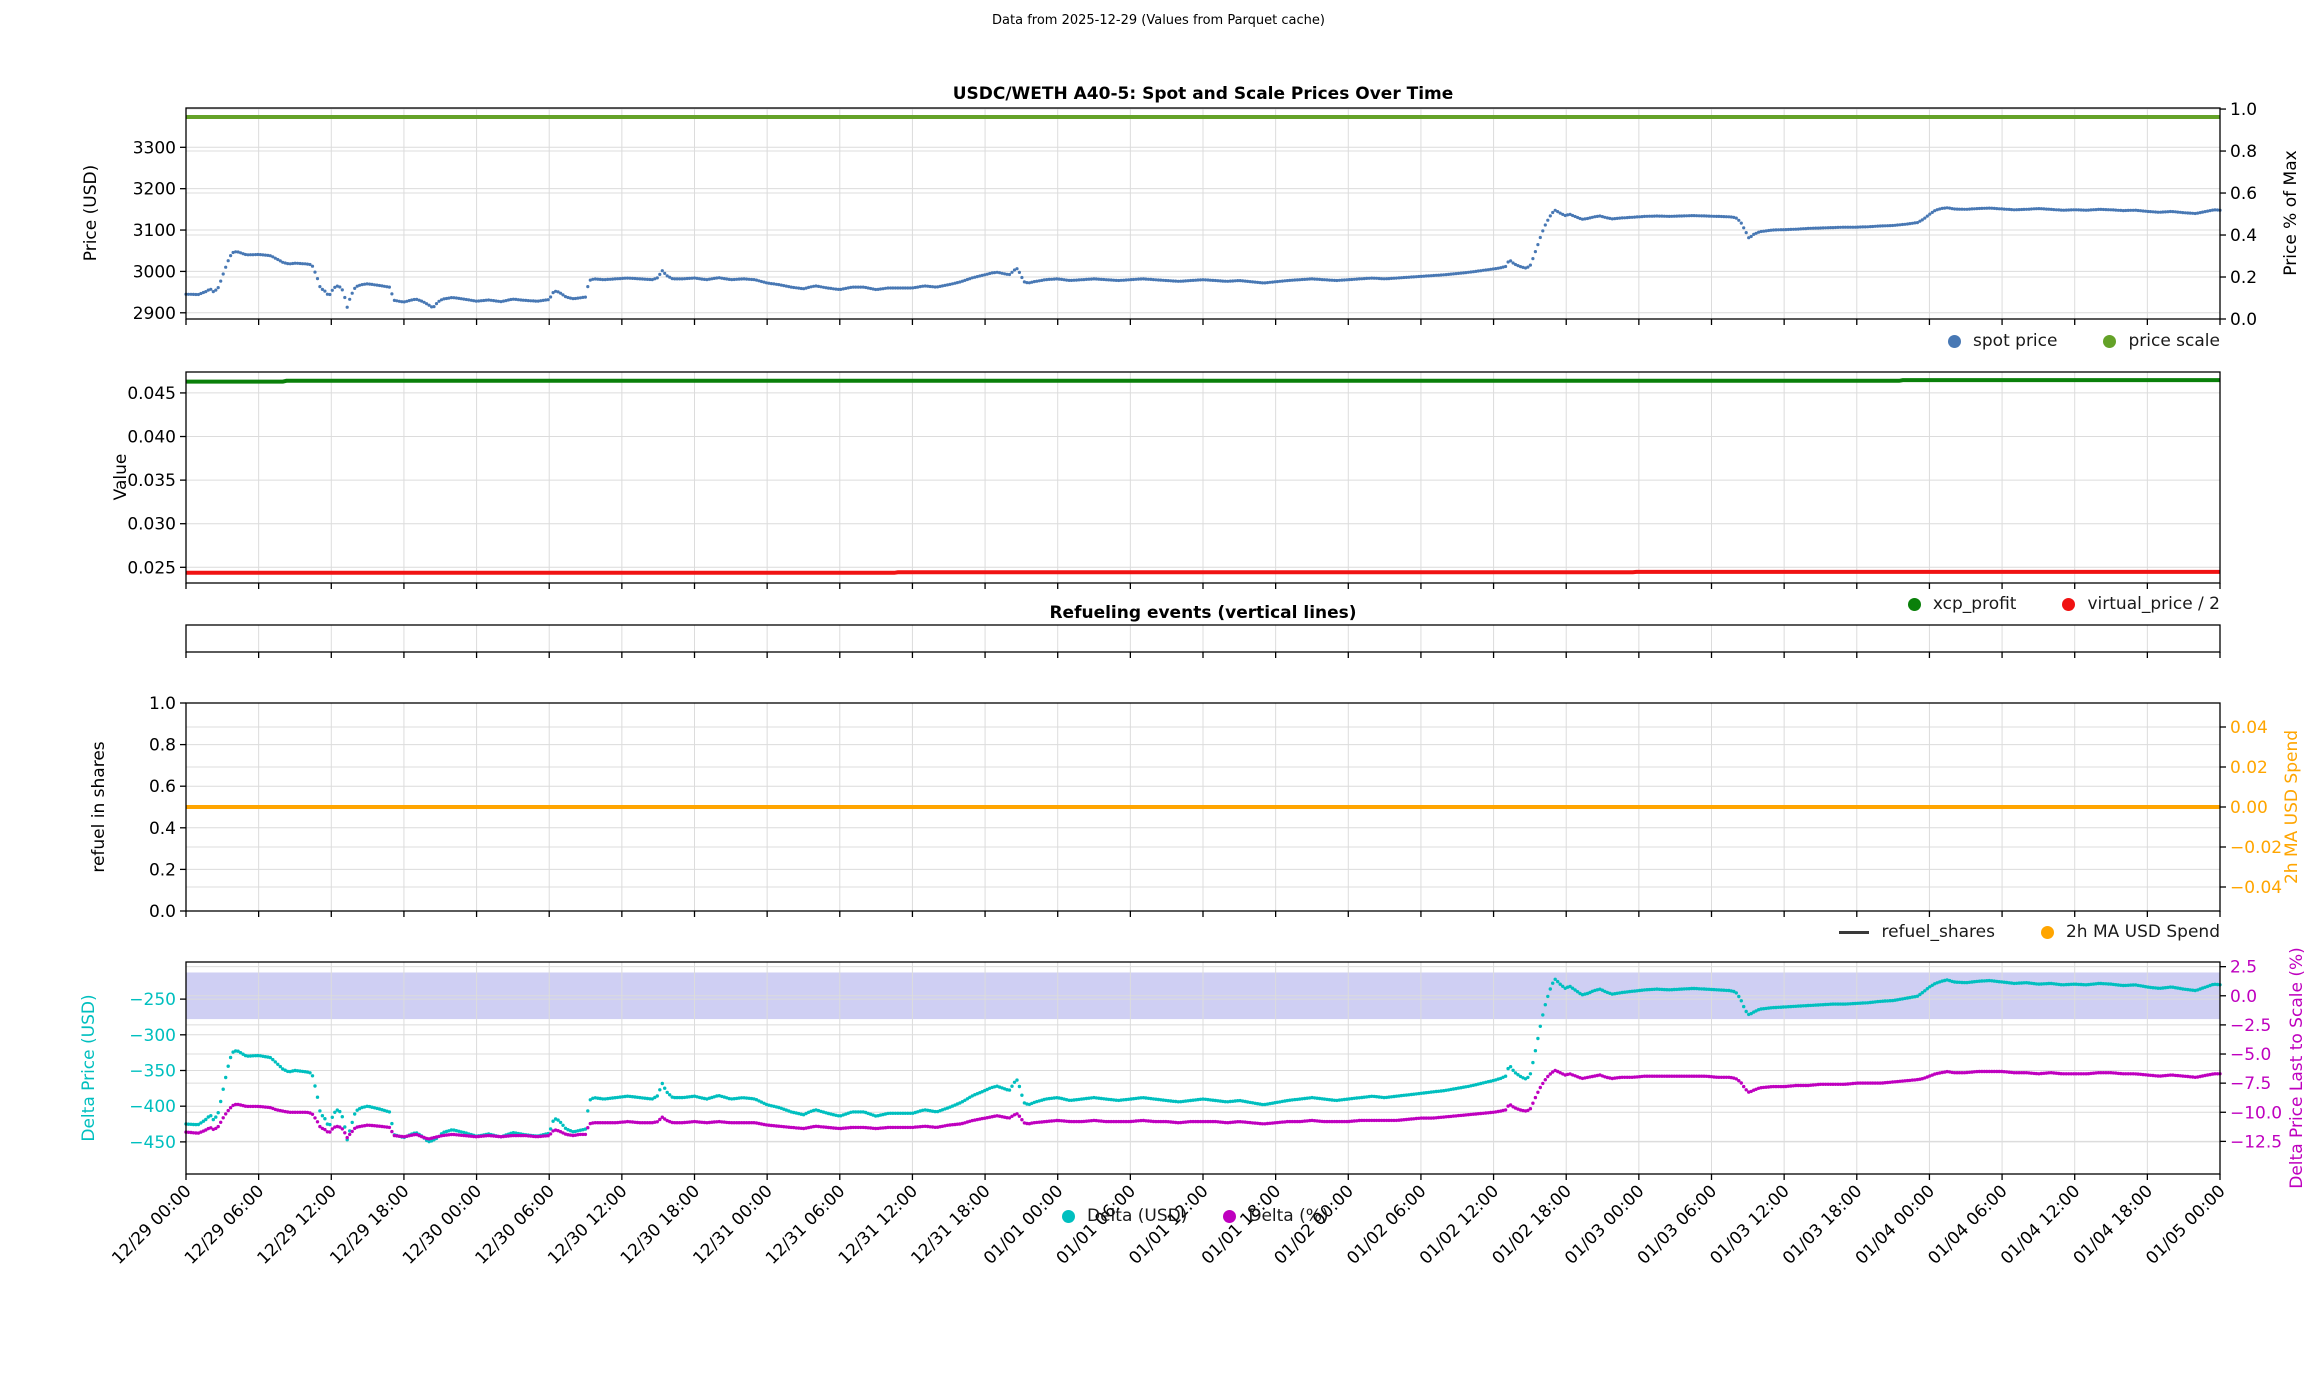  What do you see at coordinates (2250, 1055) in the screenshot?
I see `y-tick-label: −5.0` at bounding box center [2250, 1055].